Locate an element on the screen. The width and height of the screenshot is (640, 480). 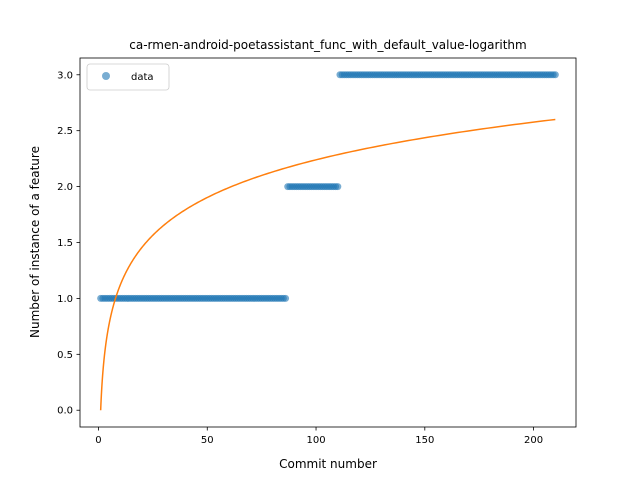
y-axis-label: Number of instance of a feature is located at coordinates (35, 242).